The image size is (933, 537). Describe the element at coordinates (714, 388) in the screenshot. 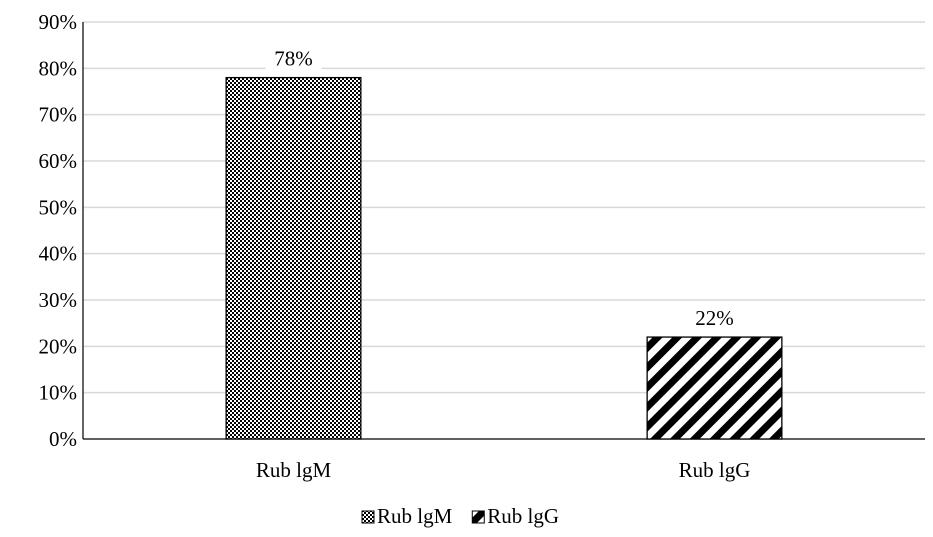

I see `bar-rub-lgg` at that location.